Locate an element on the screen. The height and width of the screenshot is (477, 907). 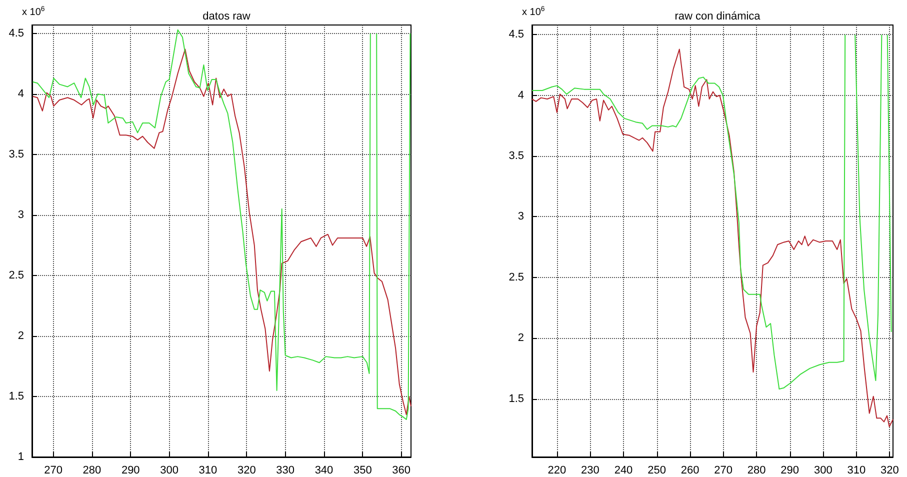
x-tick-label: 350 is located at coordinates (362, 470).